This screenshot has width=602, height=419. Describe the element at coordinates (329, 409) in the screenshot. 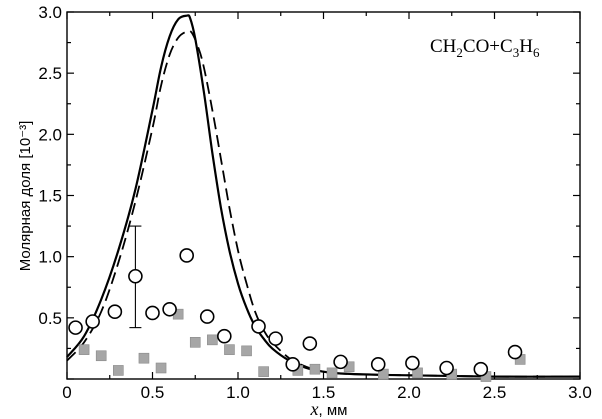

I see `x-axis-label: x, мм` at that location.